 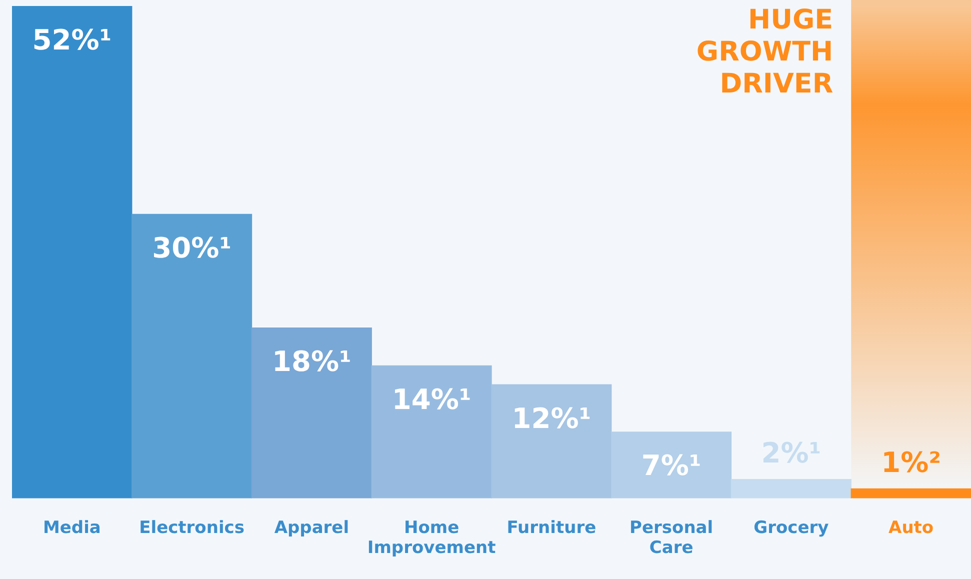 What do you see at coordinates (431, 538) in the screenshot?
I see `x-tick-label: Home Improvement` at bounding box center [431, 538].